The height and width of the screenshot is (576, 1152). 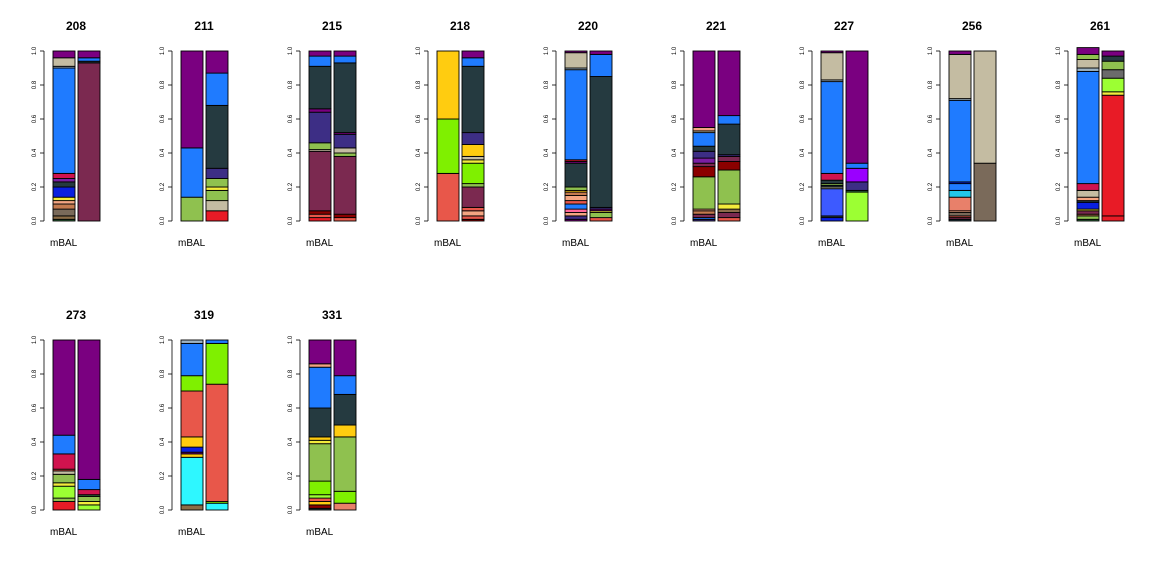 I want to click on panel-261: 261 0.0 0.2 0.4 0.6 0.8 1.0 mBAL, so click(x=1090, y=134).